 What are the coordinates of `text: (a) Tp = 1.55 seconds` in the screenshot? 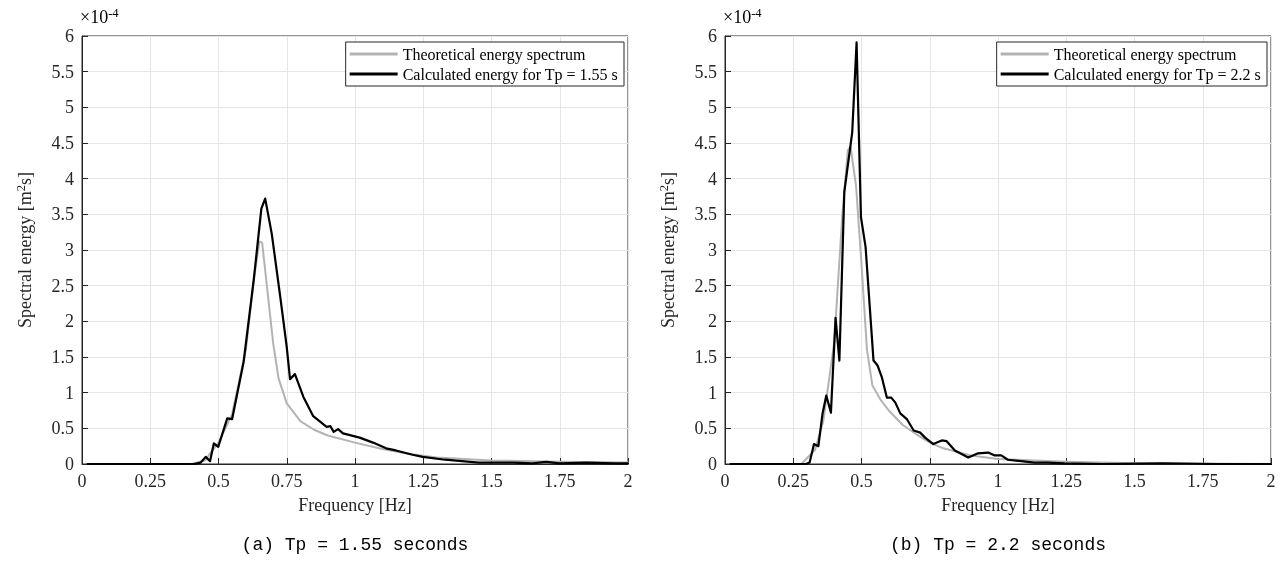 It's located at (355, 545).